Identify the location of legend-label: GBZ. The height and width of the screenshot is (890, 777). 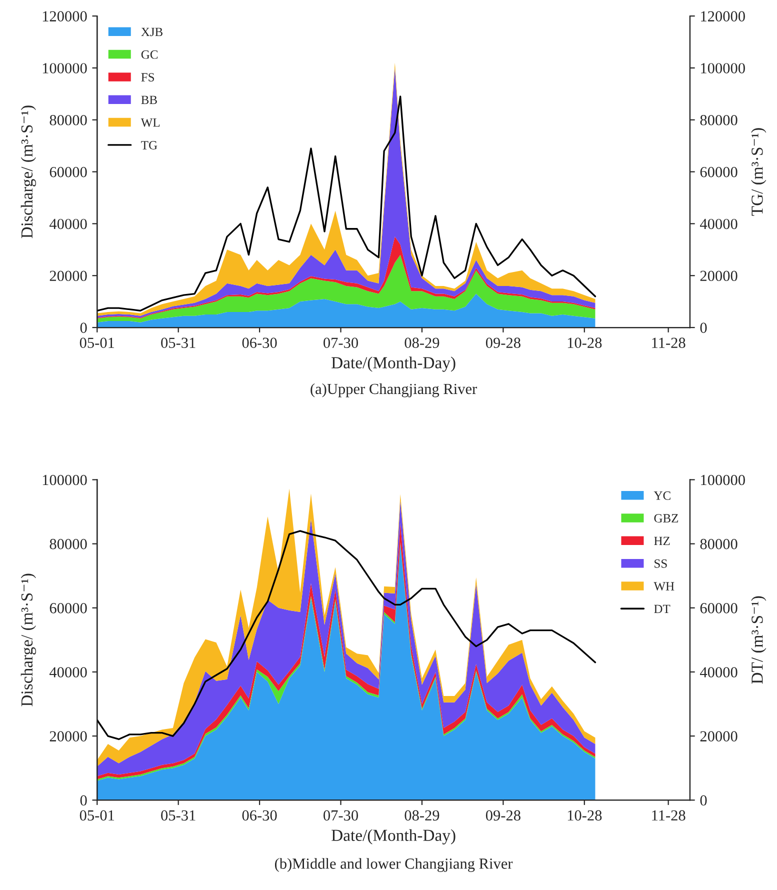
(666, 518).